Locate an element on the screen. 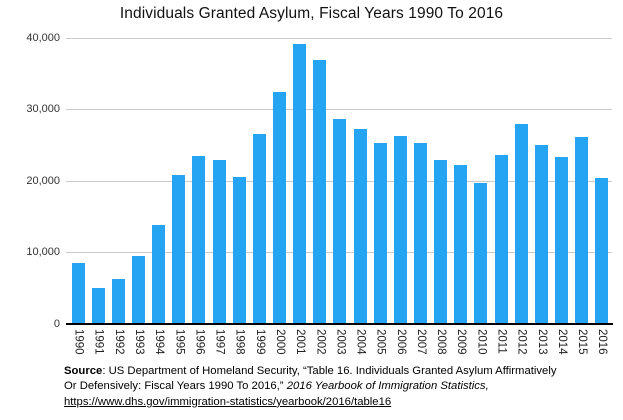  x-label-cell: 2012 is located at coordinates (521, 350).